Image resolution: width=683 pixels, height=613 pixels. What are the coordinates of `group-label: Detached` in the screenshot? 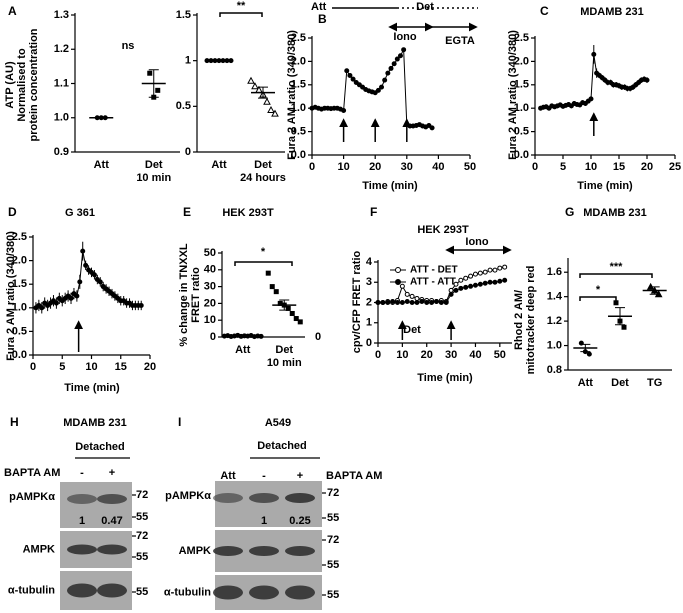 It's located at (282, 446).